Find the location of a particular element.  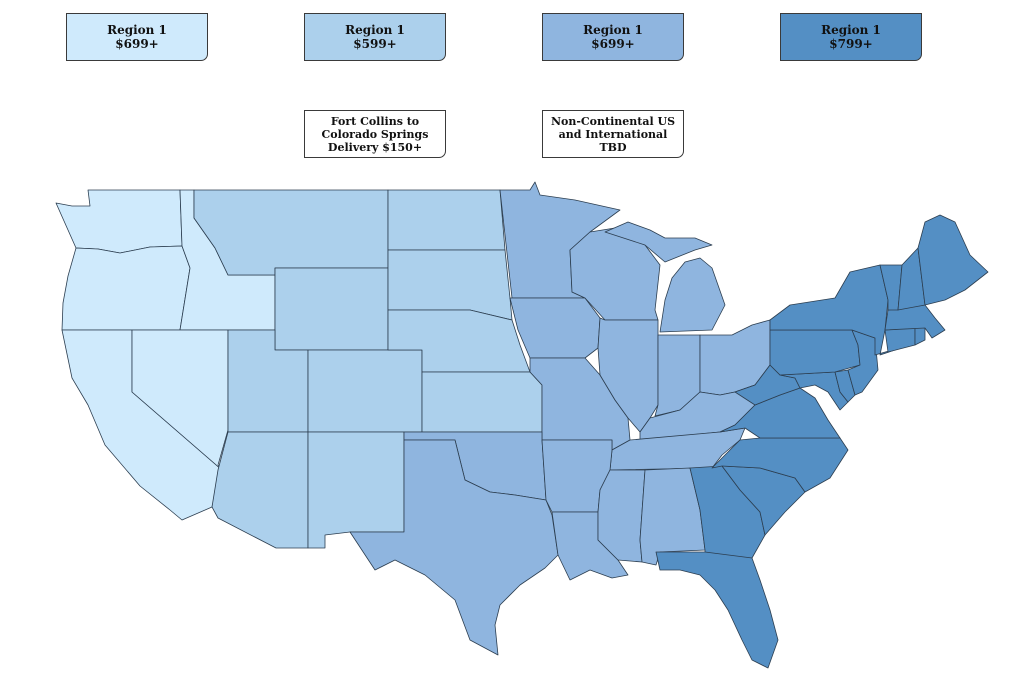

legend-box-region-b: Region 1 $599+ is located at coordinates (375, 37).